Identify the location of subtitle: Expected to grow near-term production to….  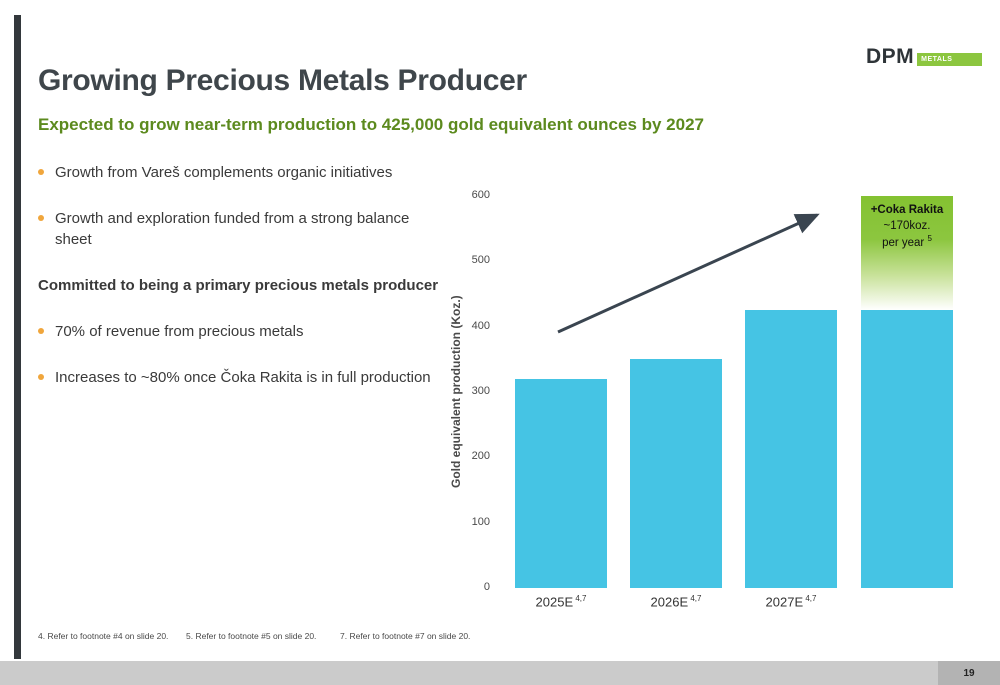
(371, 125).